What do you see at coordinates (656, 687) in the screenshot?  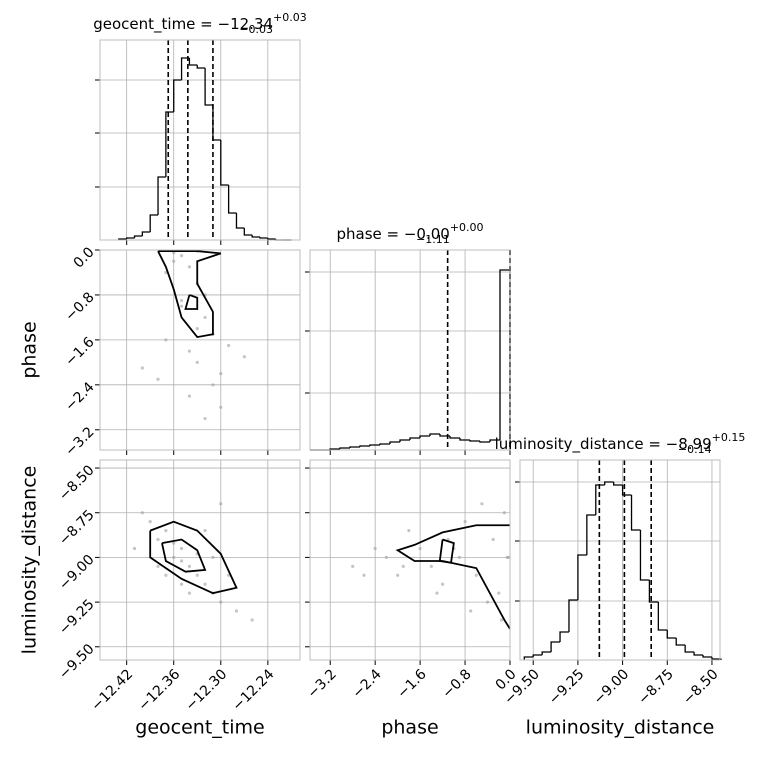 I see `x-tick-label: −8.75` at bounding box center [656, 687].